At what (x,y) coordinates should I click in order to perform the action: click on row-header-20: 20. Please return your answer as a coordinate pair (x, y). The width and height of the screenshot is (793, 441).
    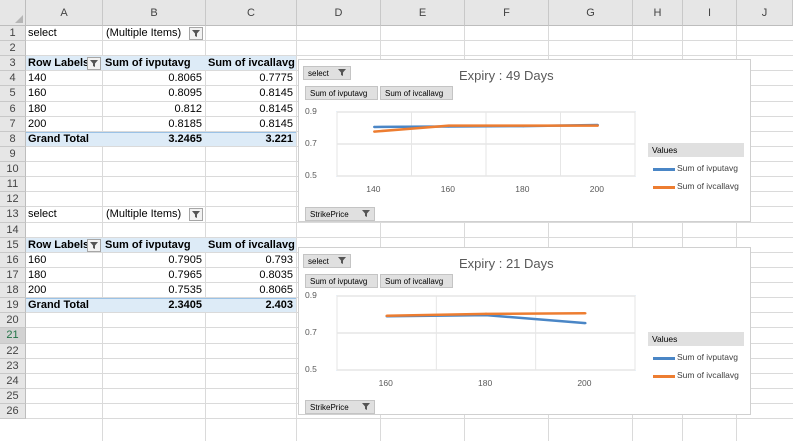
    Looking at the image, I should click on (13, 321).